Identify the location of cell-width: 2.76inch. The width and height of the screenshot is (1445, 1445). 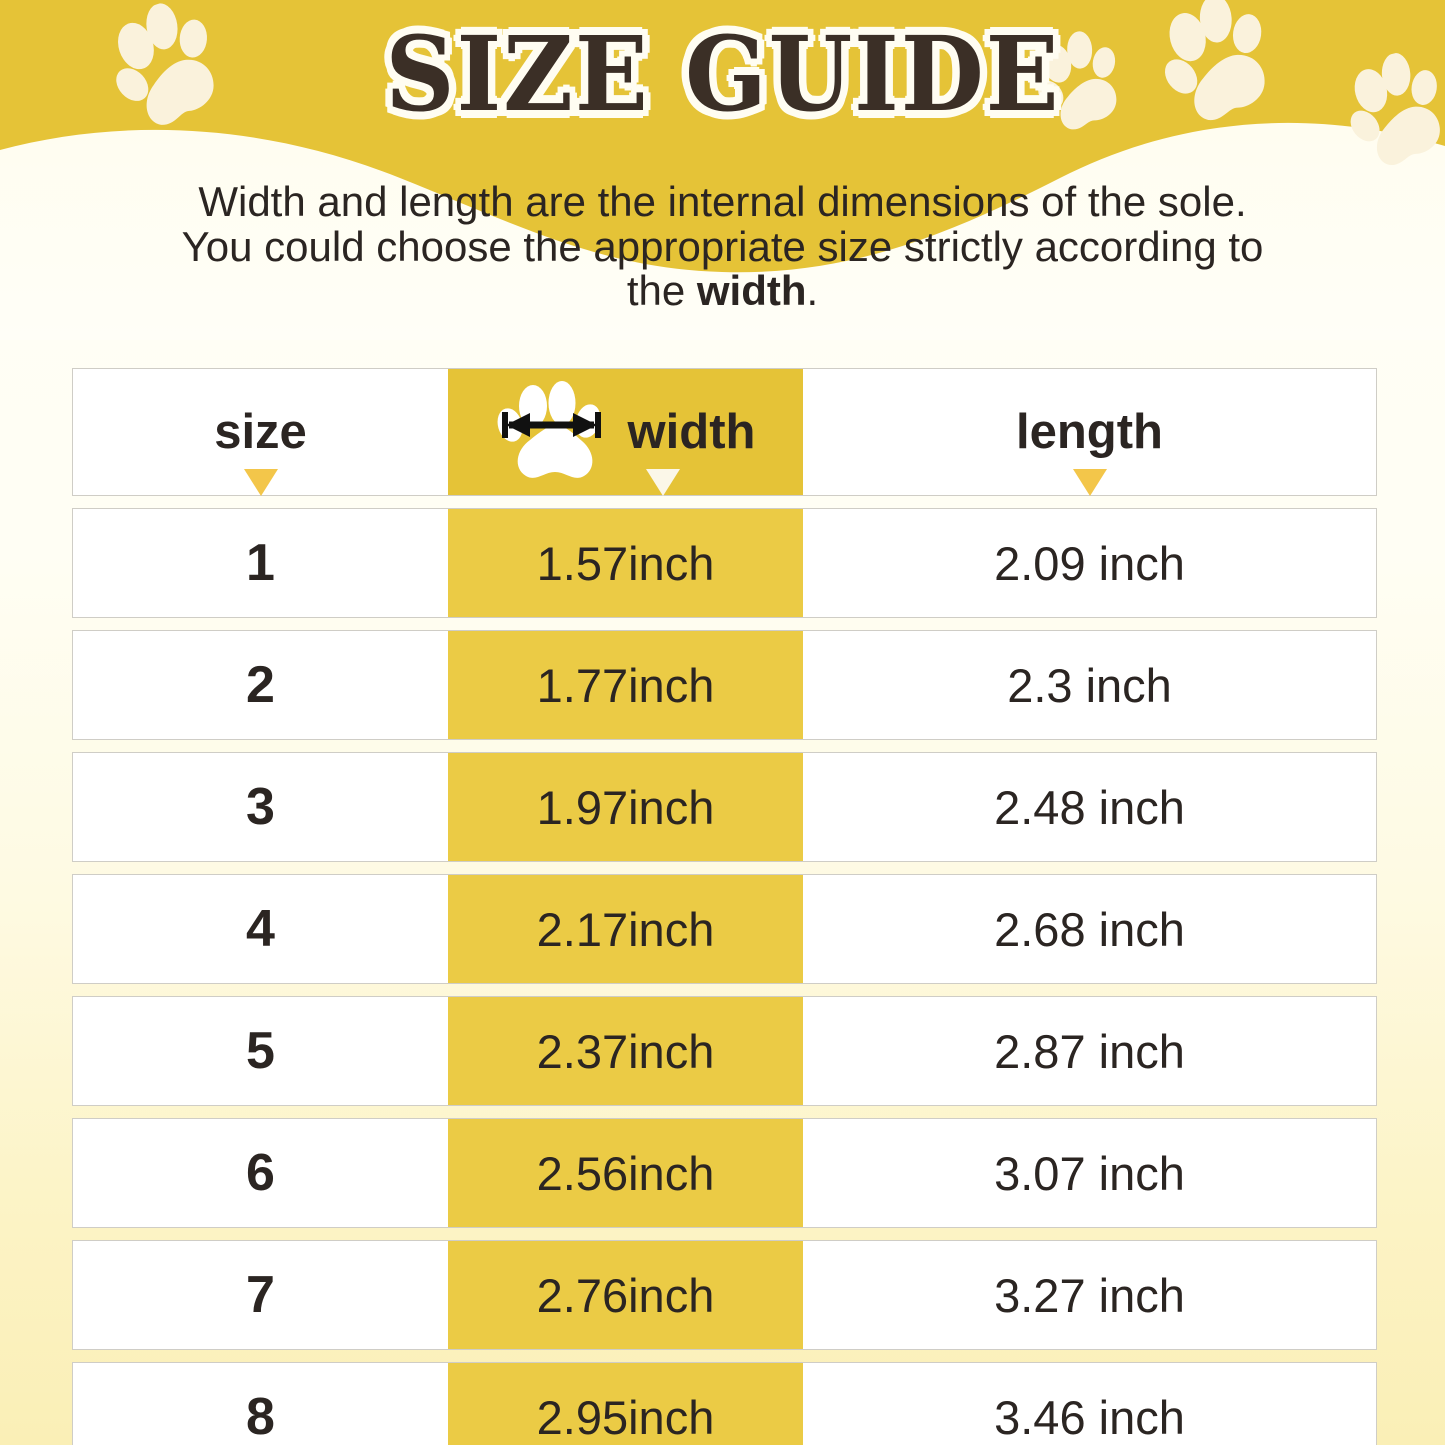
(625, 1295).